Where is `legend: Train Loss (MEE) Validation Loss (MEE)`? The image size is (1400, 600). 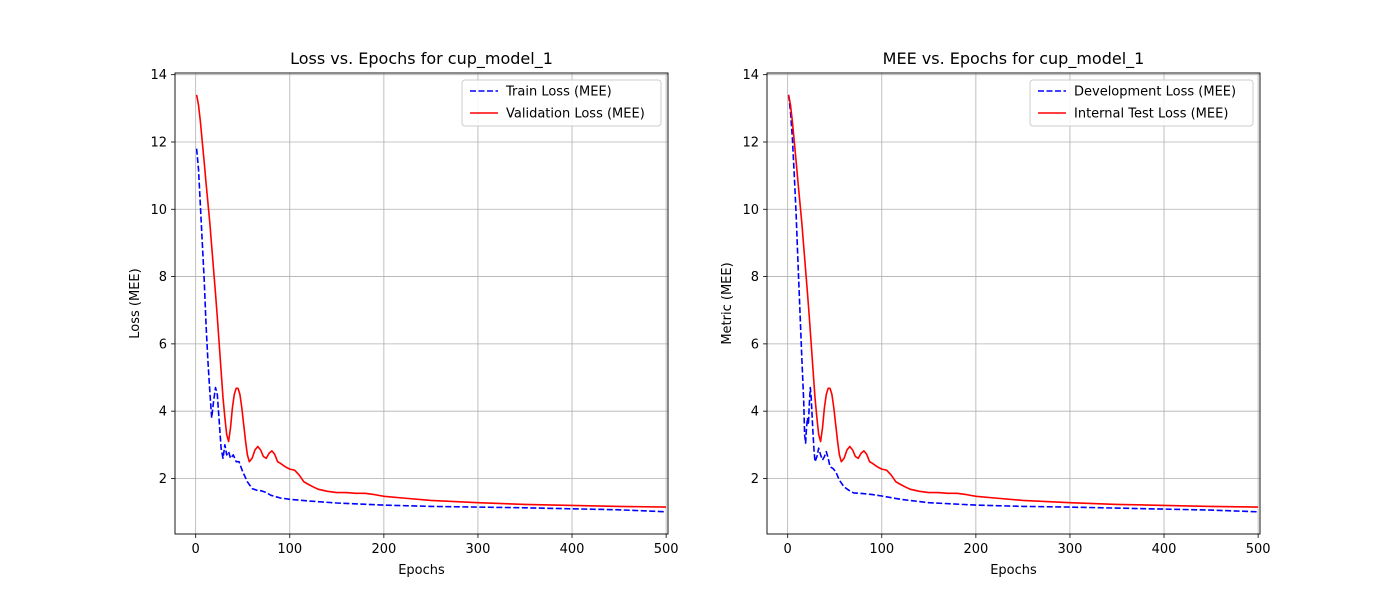
legend: Train Loss (MEE) Validation Loss (MEE) is located at coordinates (561, 103).